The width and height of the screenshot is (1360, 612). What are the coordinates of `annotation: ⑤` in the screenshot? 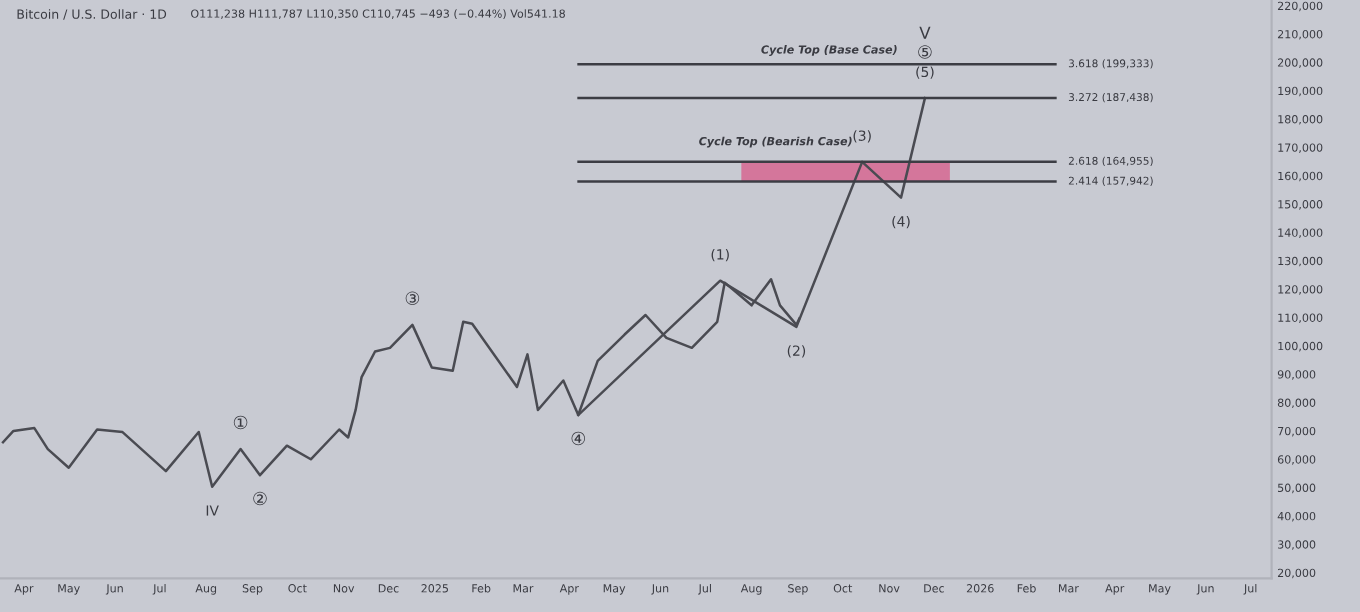 It's located at (925, 52).